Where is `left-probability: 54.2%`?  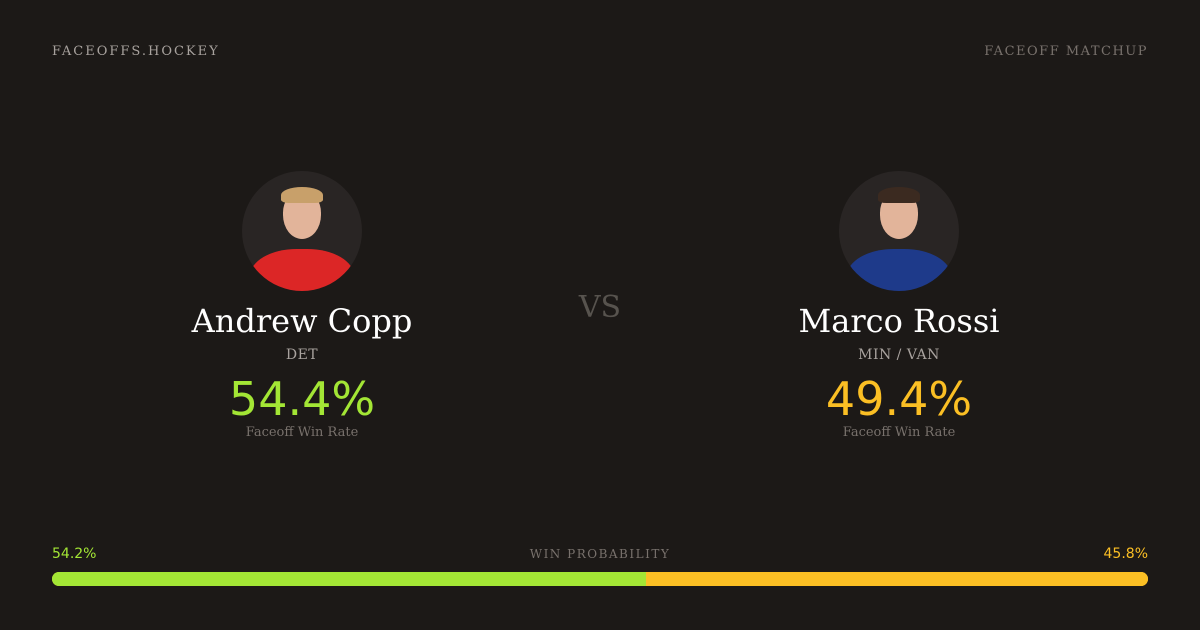
left-probability: 54.2% is located at coordinates (74, 554).